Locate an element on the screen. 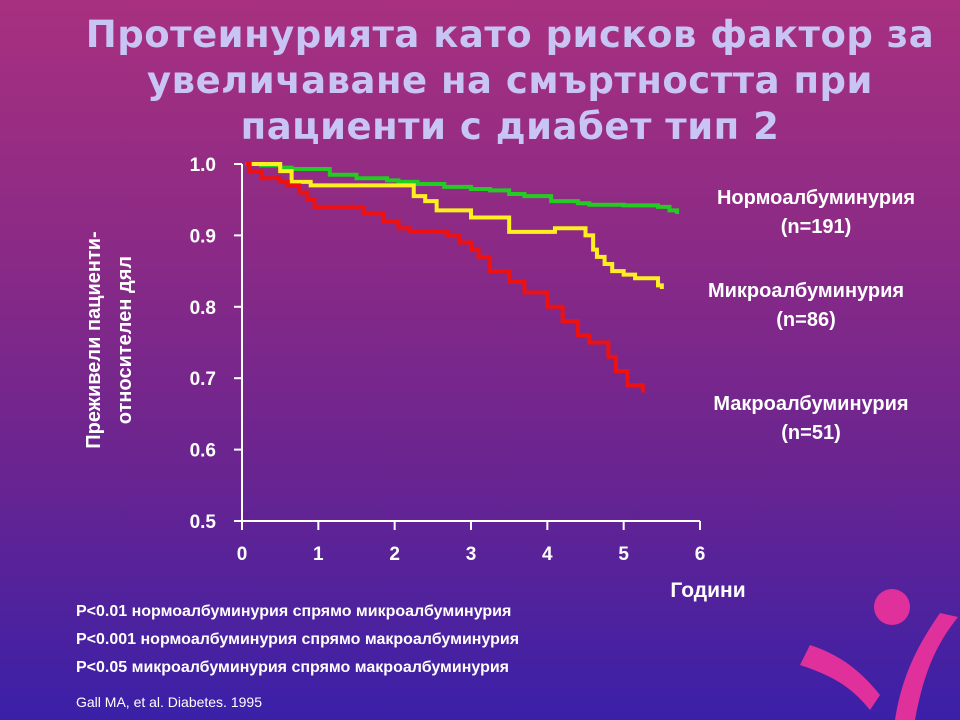  legend-microalbuminuria: Микроалбуминурия (n=86) is located at coordinates (806, 306).